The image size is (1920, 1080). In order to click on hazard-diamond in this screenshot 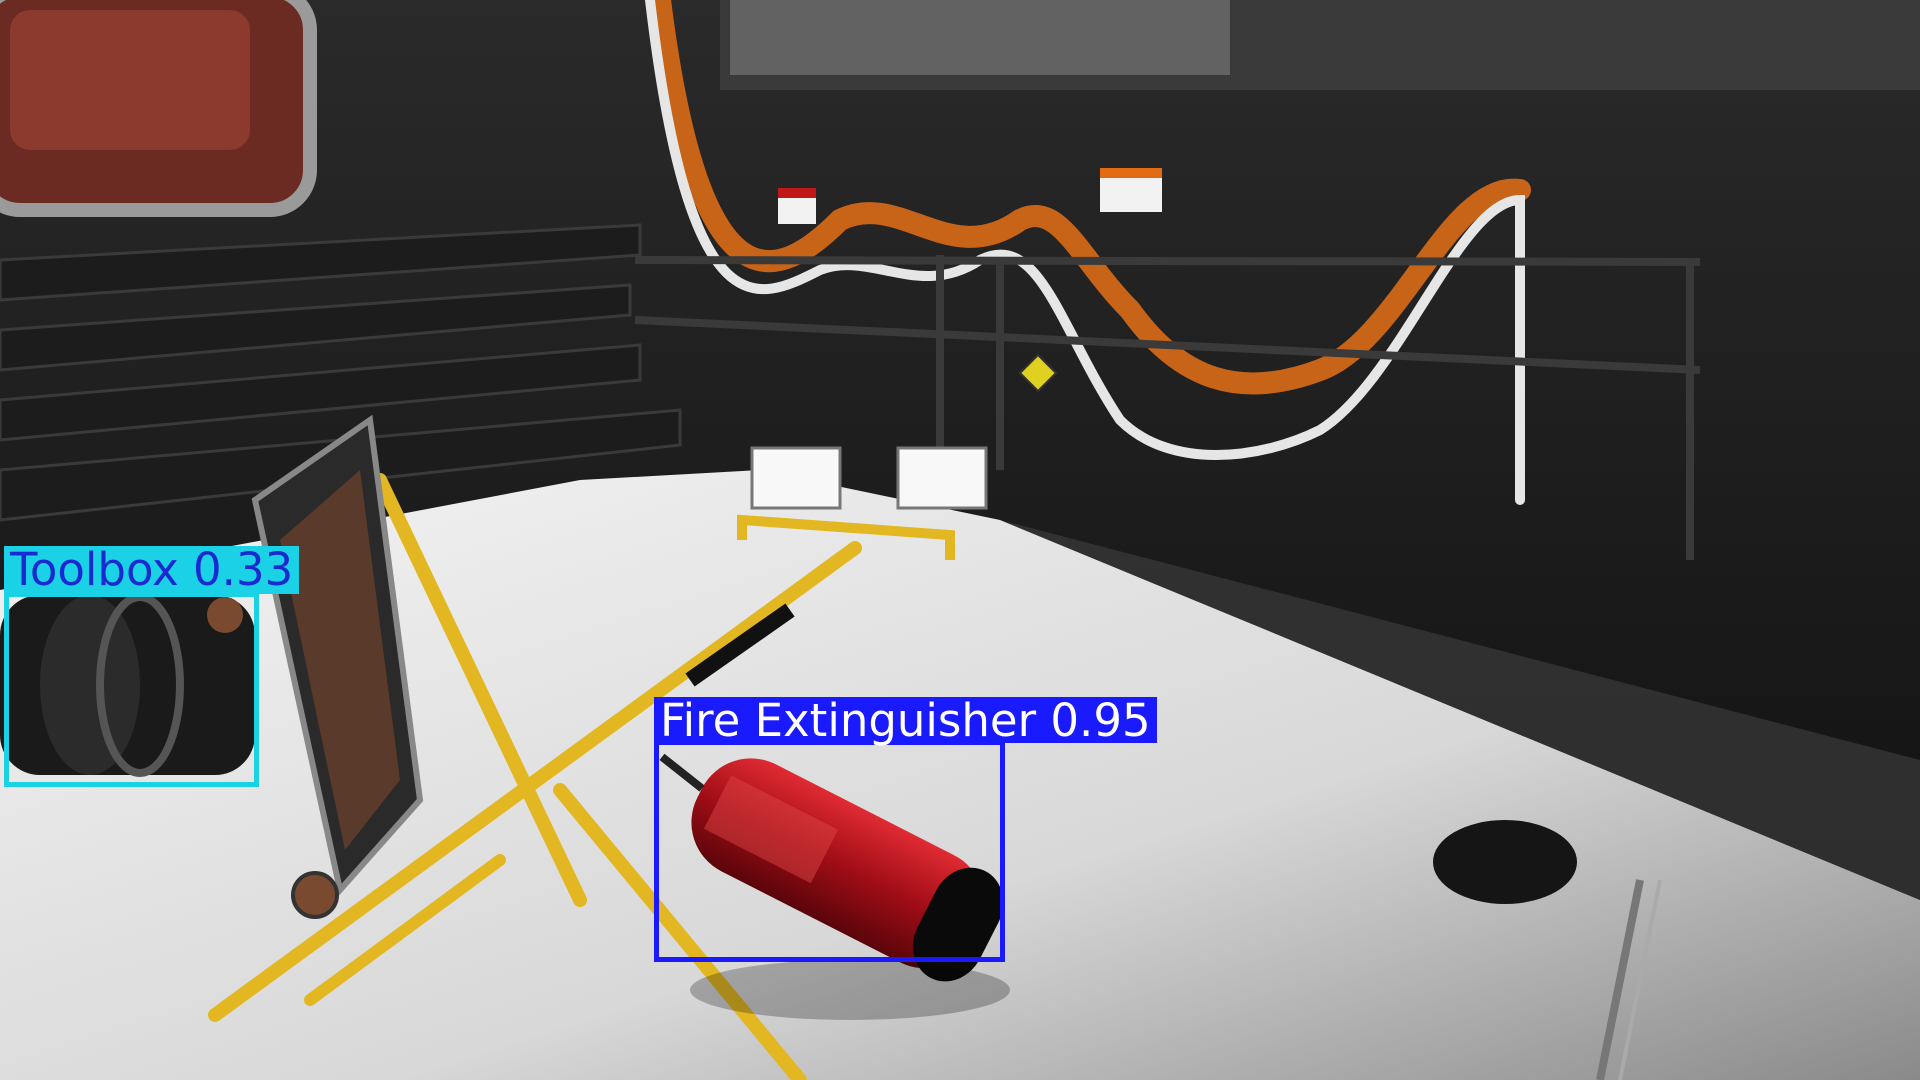, I will do `click(1038, 373)`.